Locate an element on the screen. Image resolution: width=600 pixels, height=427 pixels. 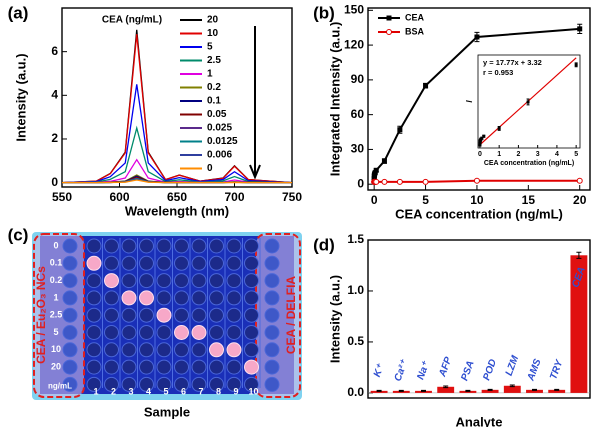
column-label: 9 is located at coordinates (235, 391).